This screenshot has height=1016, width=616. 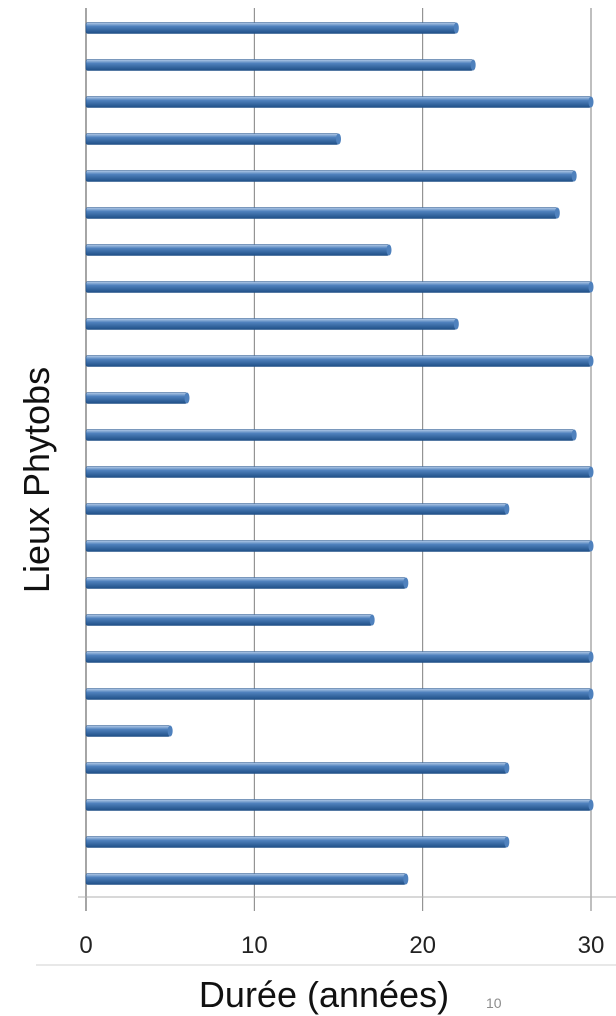 What do you see at coordinates (254, 945) in the screenshot?
I see `x-tick-label: 10` at bounding box center [254, 945].